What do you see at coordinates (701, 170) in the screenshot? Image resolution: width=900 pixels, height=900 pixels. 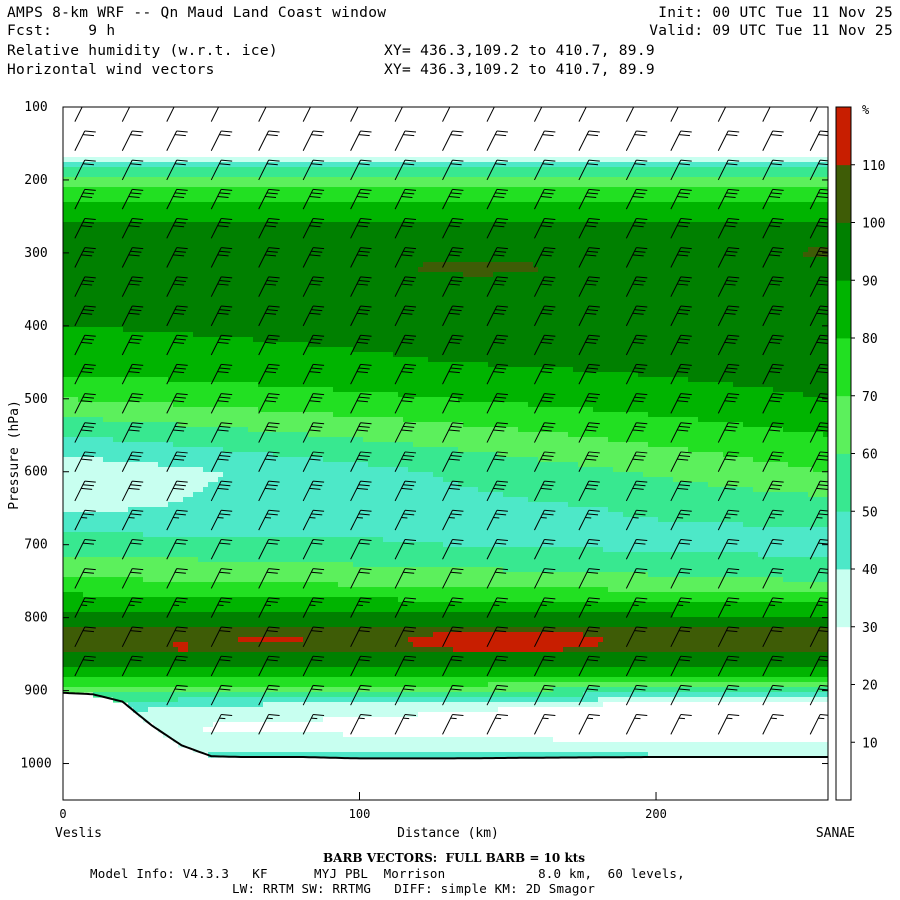 I see `rh-cell-1963` at bounding box center [701, 170].